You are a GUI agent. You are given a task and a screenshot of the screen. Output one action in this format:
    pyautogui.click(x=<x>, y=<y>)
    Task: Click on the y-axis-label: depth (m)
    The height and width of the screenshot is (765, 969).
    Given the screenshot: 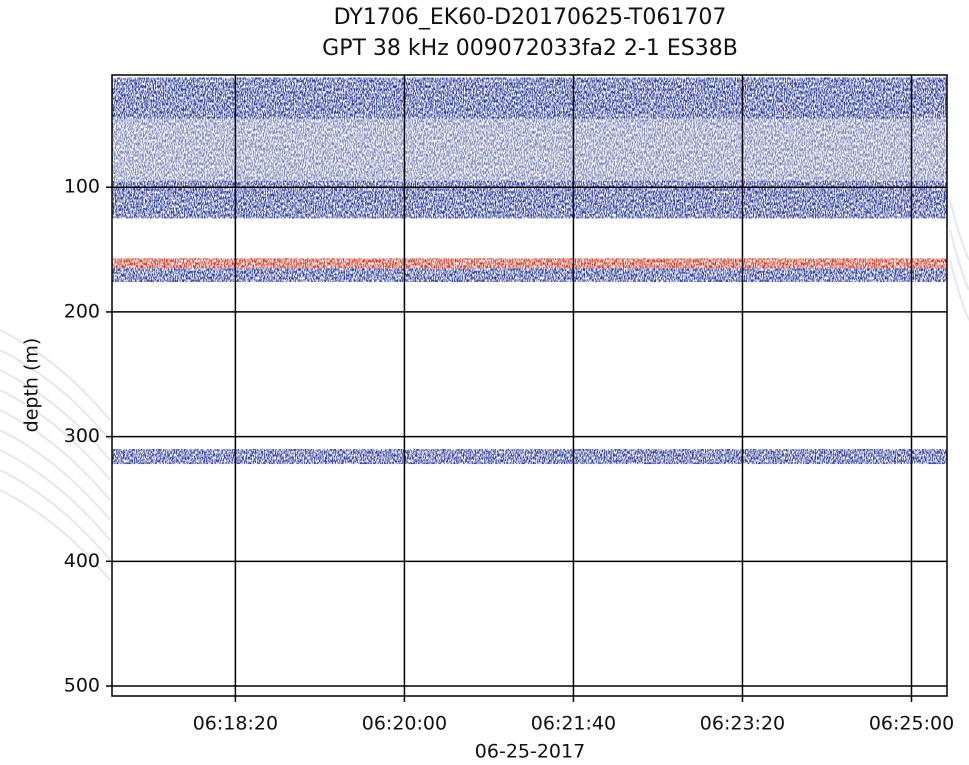 What is the action you would take?
    pyautogui.click(x=32, y=385)
    